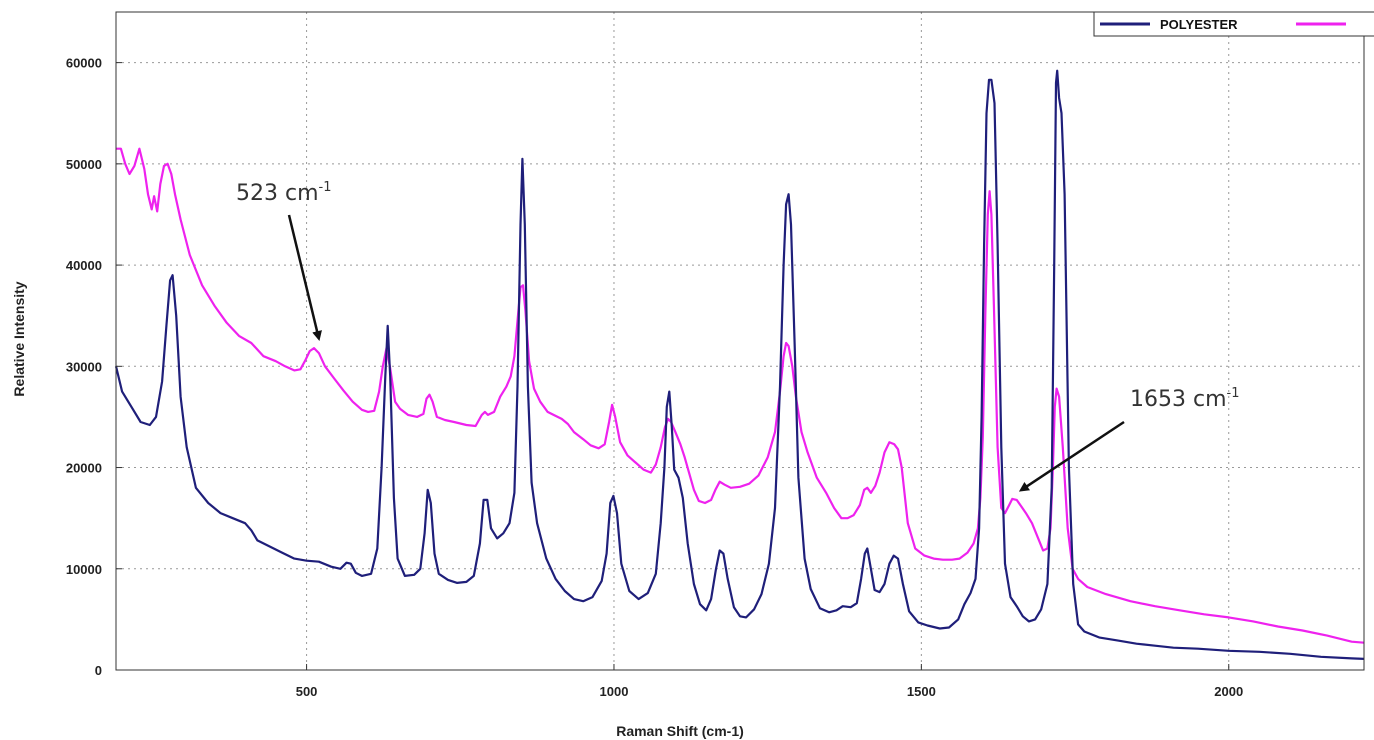  What do you see at coordinates (1184, 399) in the screenshot?
I see `annotation-label: 1653 cm-1` at bounding box center [1184, 399].